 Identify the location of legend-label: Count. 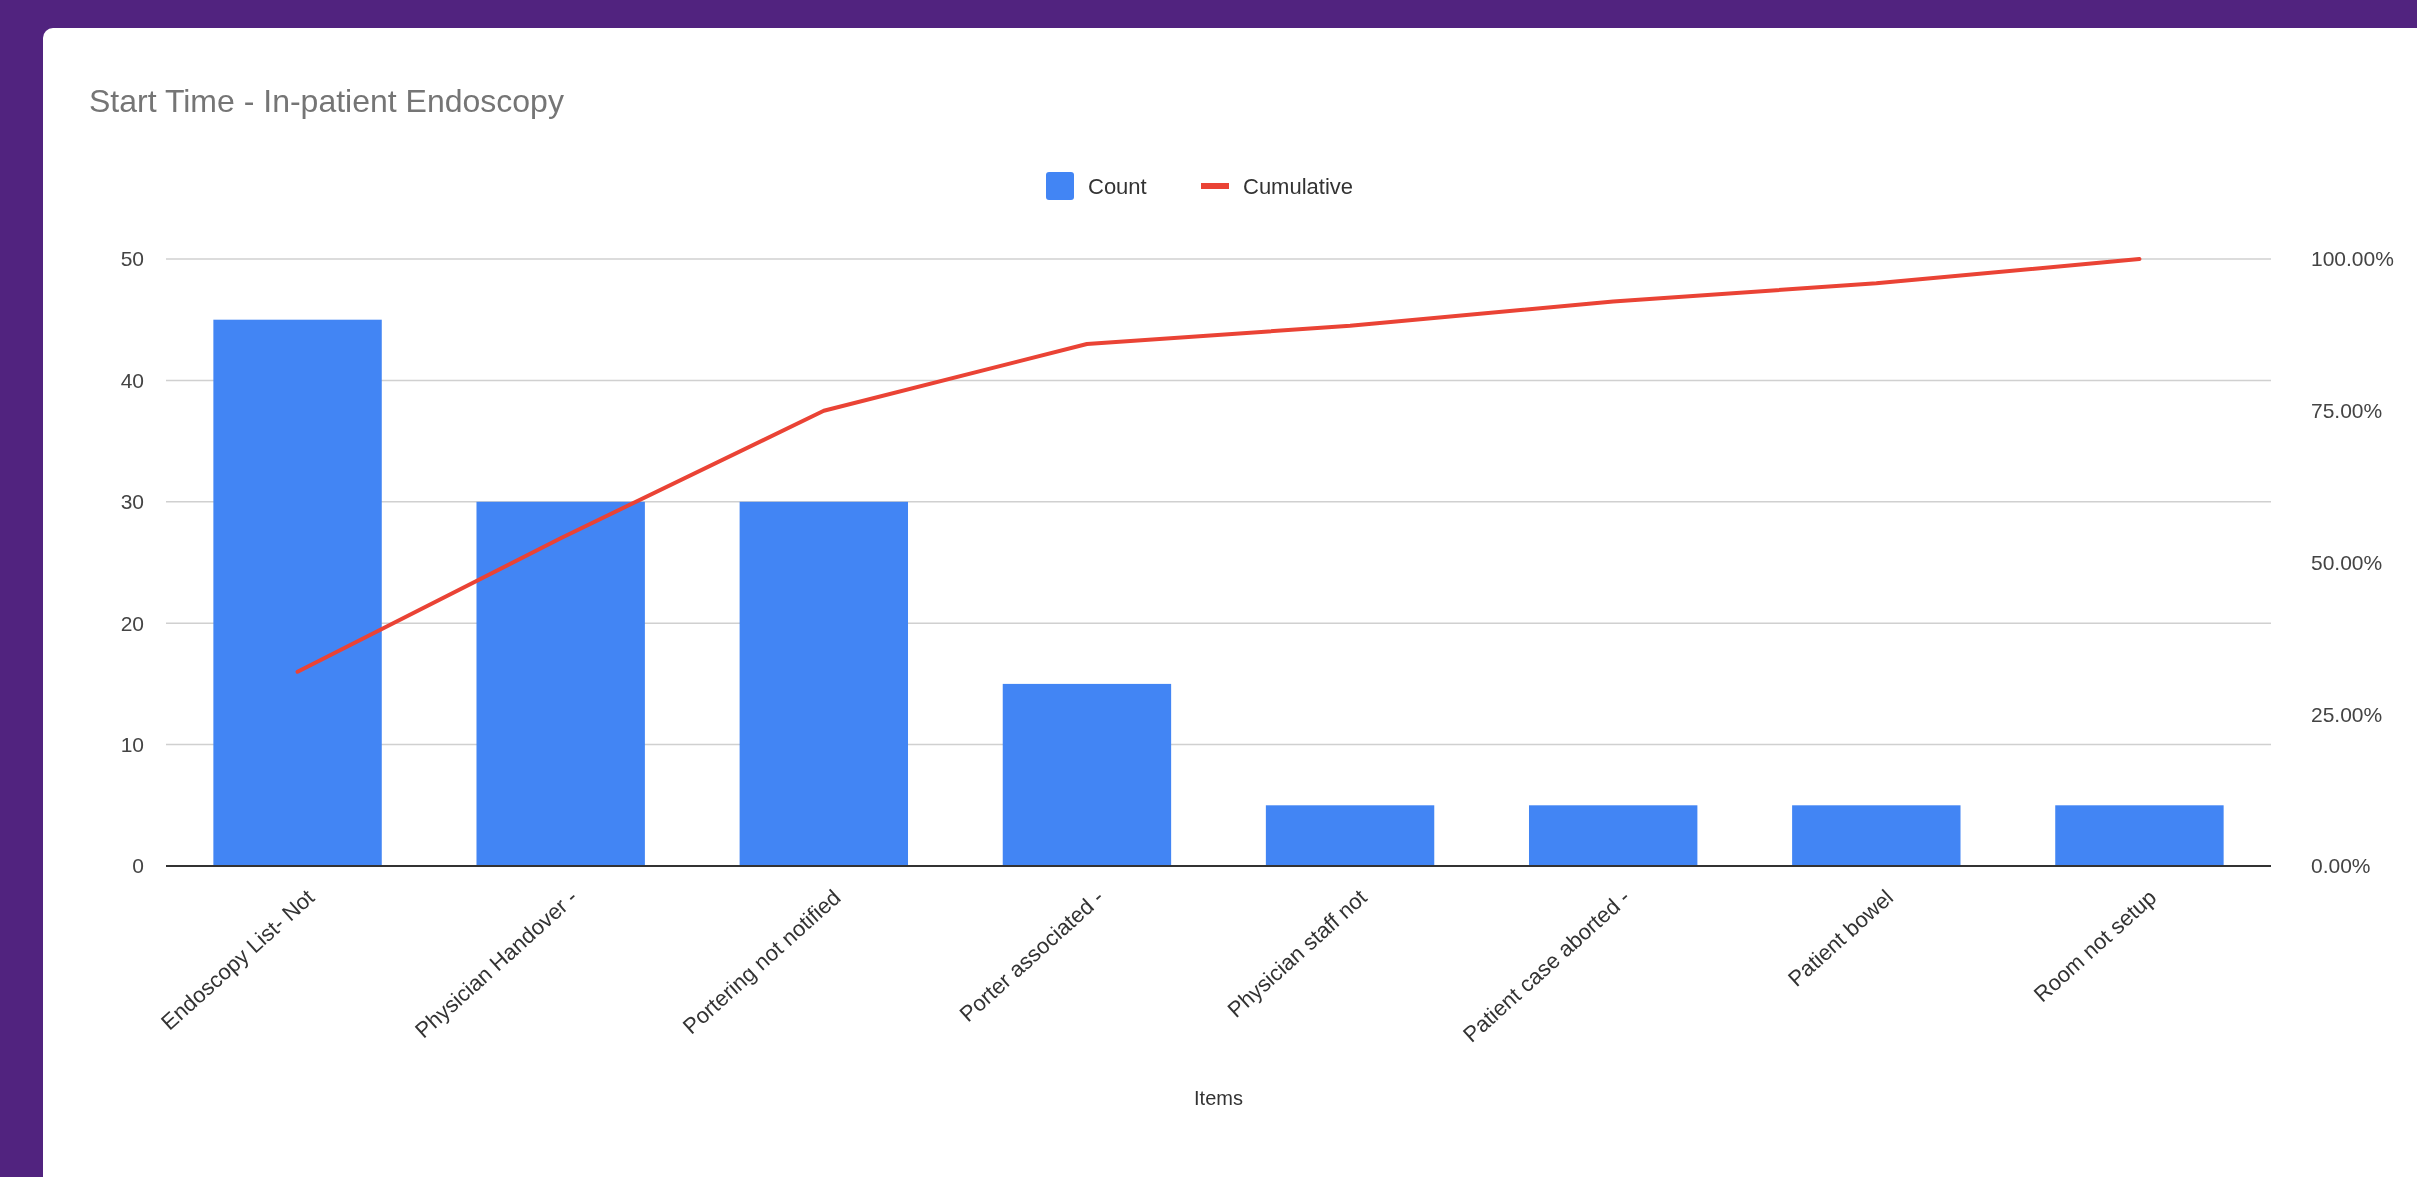
(1117, 186).